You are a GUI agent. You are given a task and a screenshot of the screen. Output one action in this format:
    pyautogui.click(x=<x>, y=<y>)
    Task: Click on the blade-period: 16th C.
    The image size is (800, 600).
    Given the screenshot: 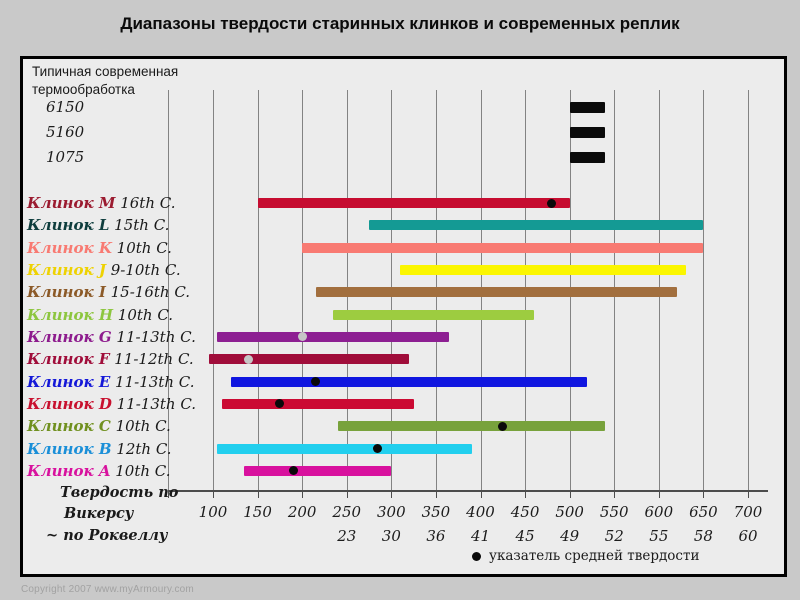 What is the action you would take?
    pyautogui.click(x=145, y=203)
    